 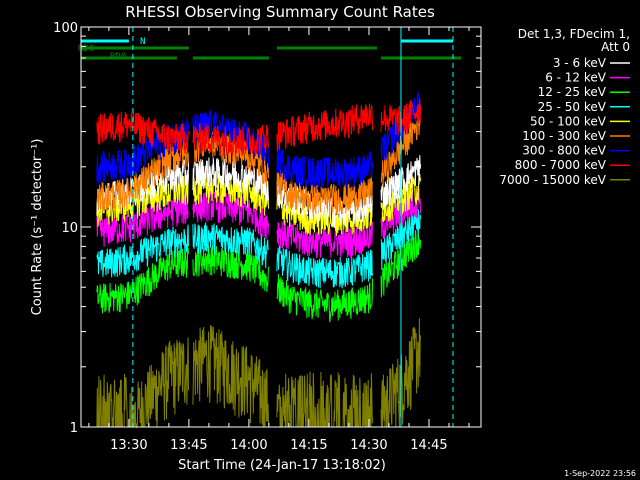 What do you see at coordinates (580, 63) in the screenshot?
I see `legend-label: 3 - 6 keV` at bounding box center [580, 63].